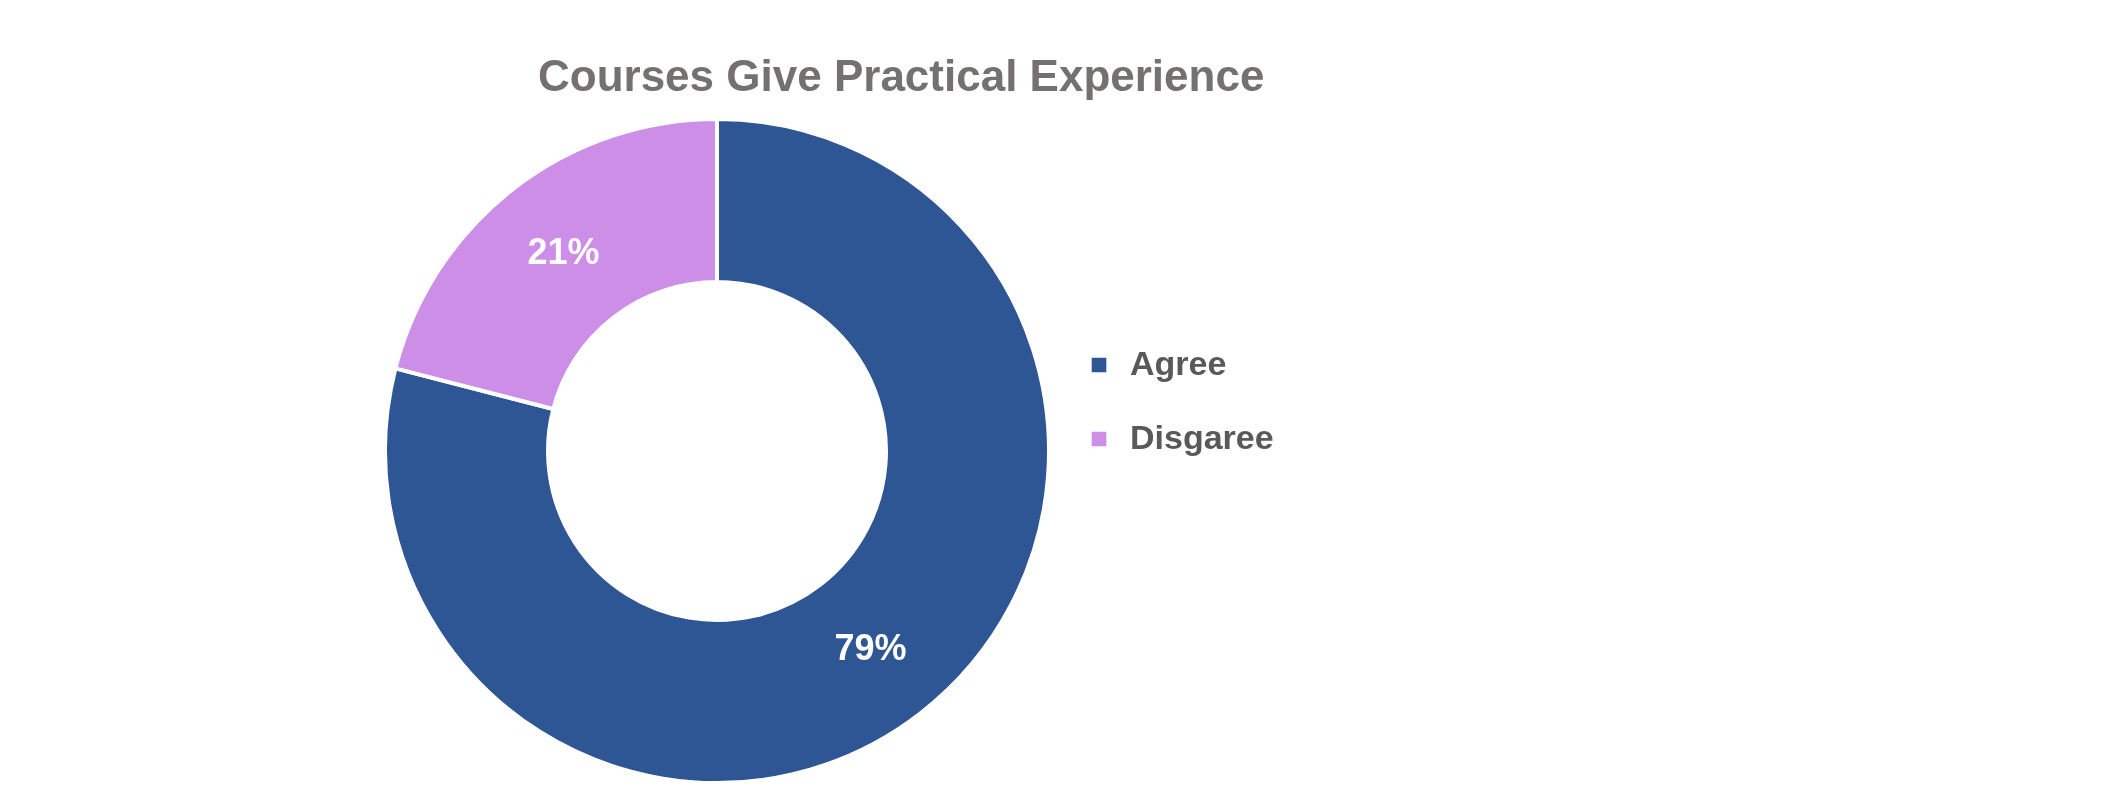 This screenshot has height=796, width=2122. Describe the element at coordinates (1202, 437) in the screenshot. I see `legend-label: Disgaree` at that location.